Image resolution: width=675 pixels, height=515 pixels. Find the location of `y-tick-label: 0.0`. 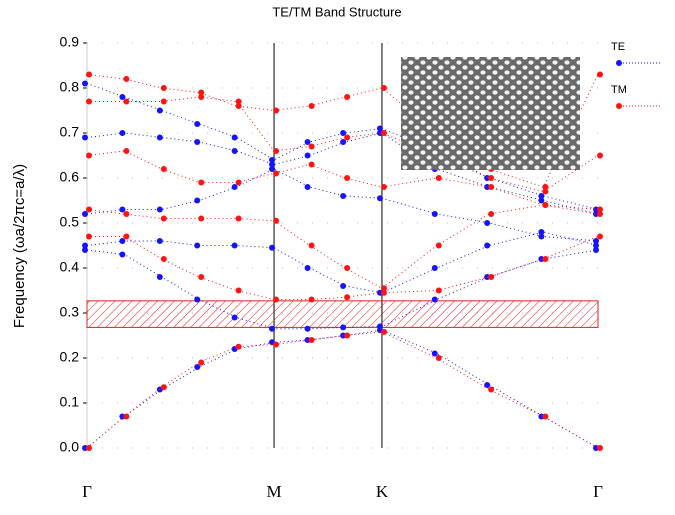

y-tick-label: 0.0 is located at coordinates (70, 447).